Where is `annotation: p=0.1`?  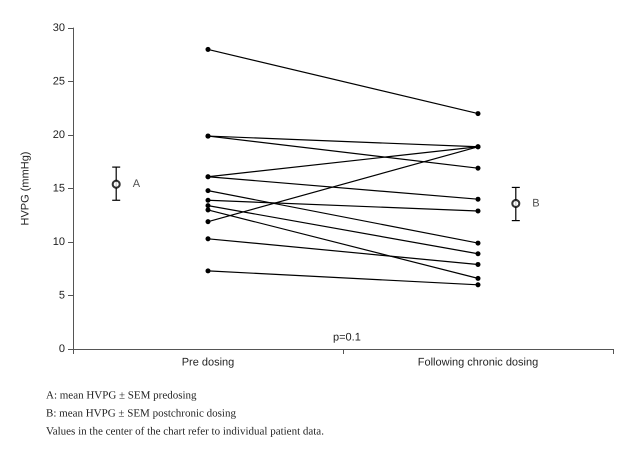
annotation: p=0.1 is located at coordinates (347, 338).